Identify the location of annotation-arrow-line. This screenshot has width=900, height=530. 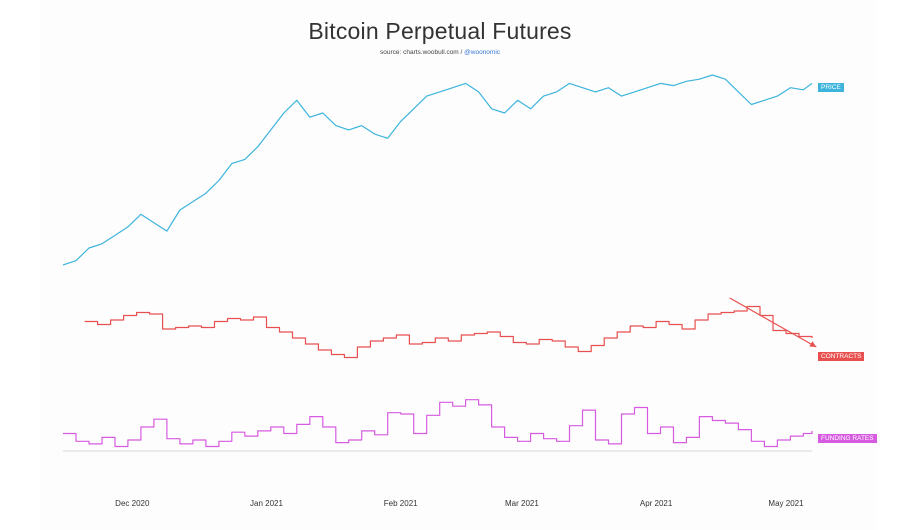
(773, 322).